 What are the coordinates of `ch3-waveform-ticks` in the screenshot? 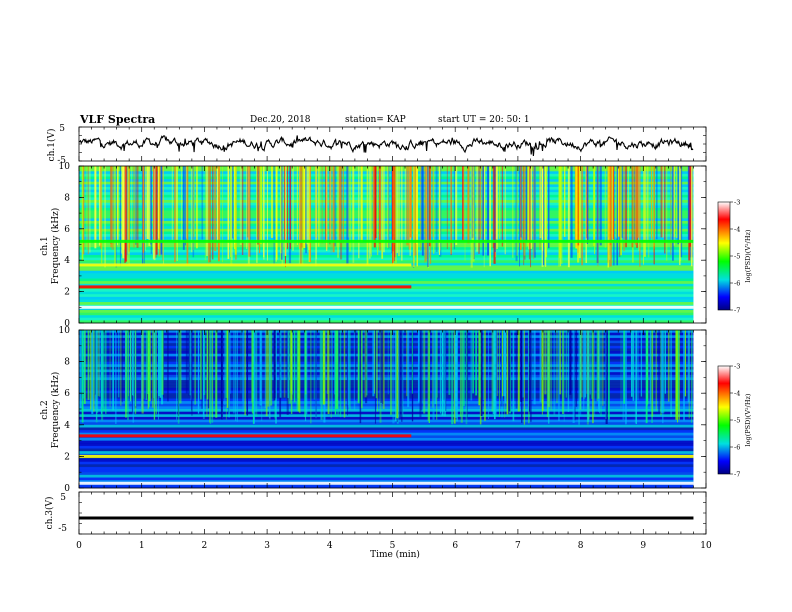 It's located at (392, 513).